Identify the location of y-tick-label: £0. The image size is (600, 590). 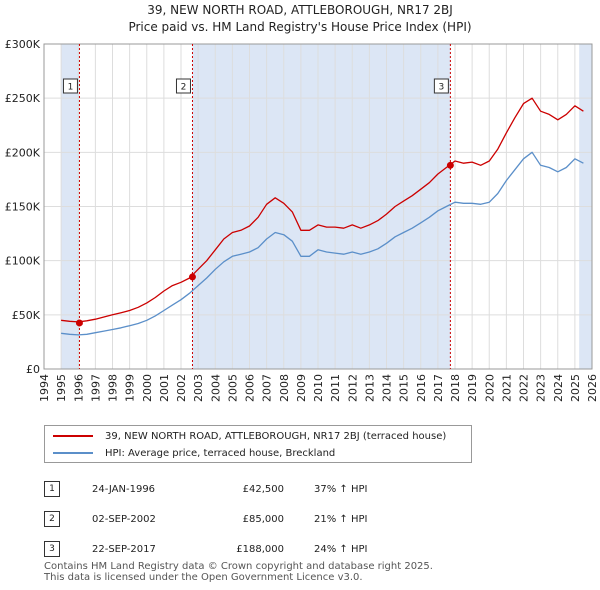
(33, 369).